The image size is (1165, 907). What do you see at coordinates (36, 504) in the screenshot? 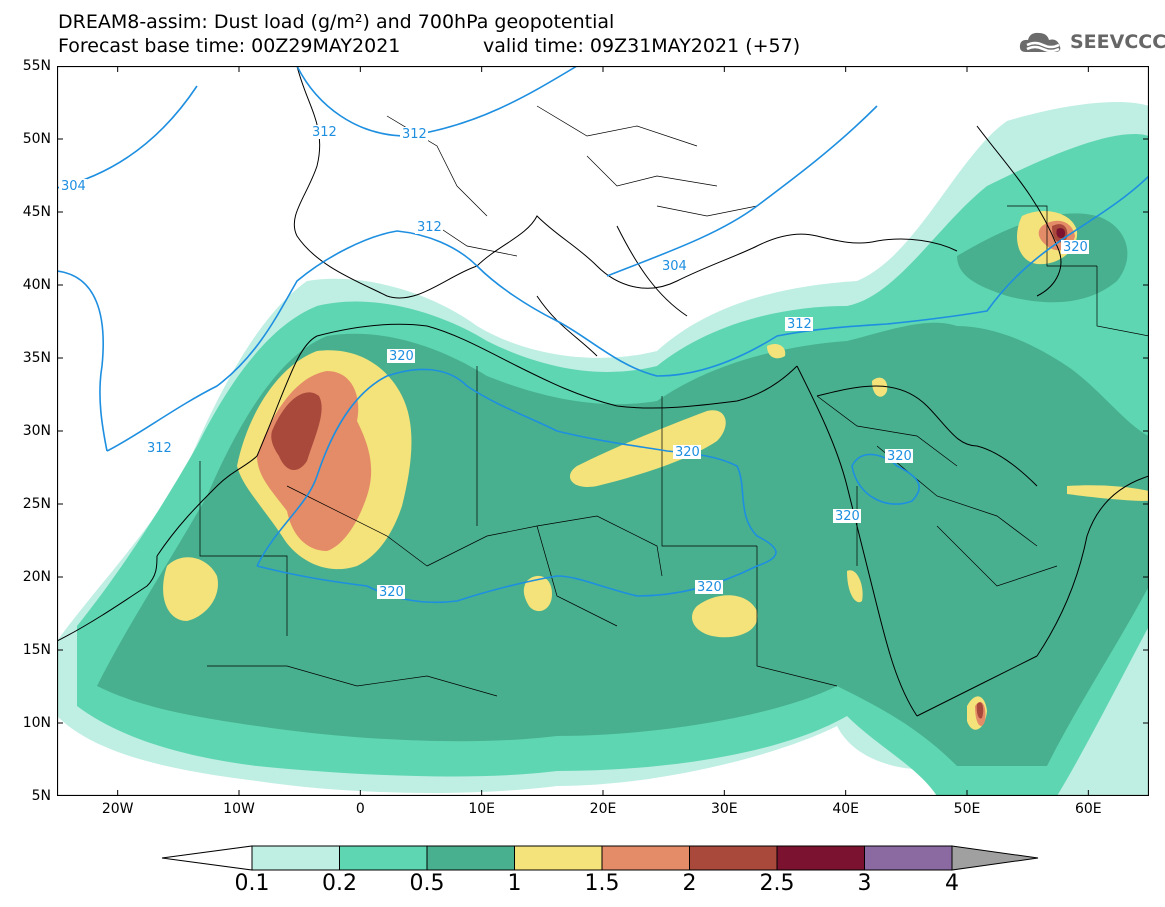
I see `lat-label: 25N` at bounding box center [36, 504].